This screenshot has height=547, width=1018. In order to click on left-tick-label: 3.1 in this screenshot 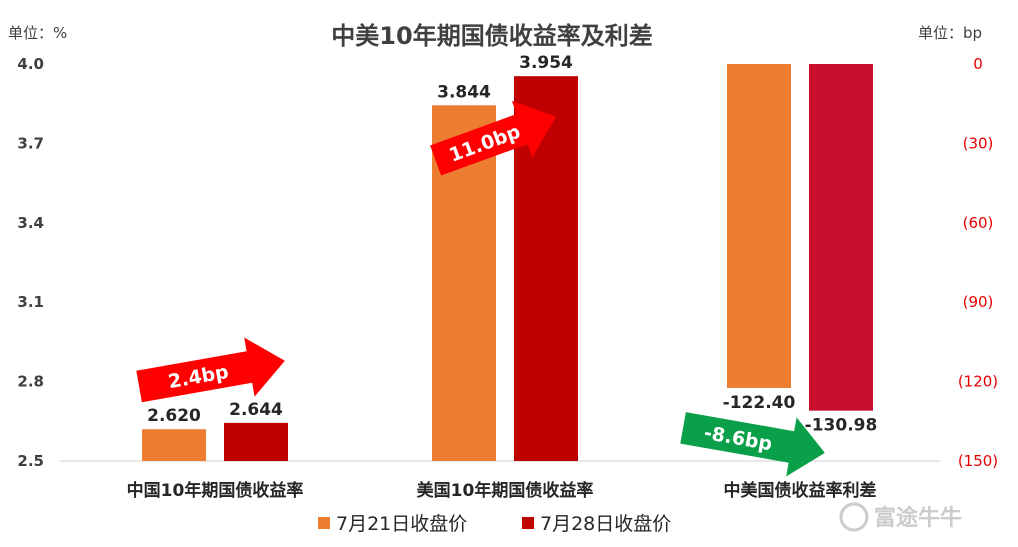, I will do `click(30, 302)`.